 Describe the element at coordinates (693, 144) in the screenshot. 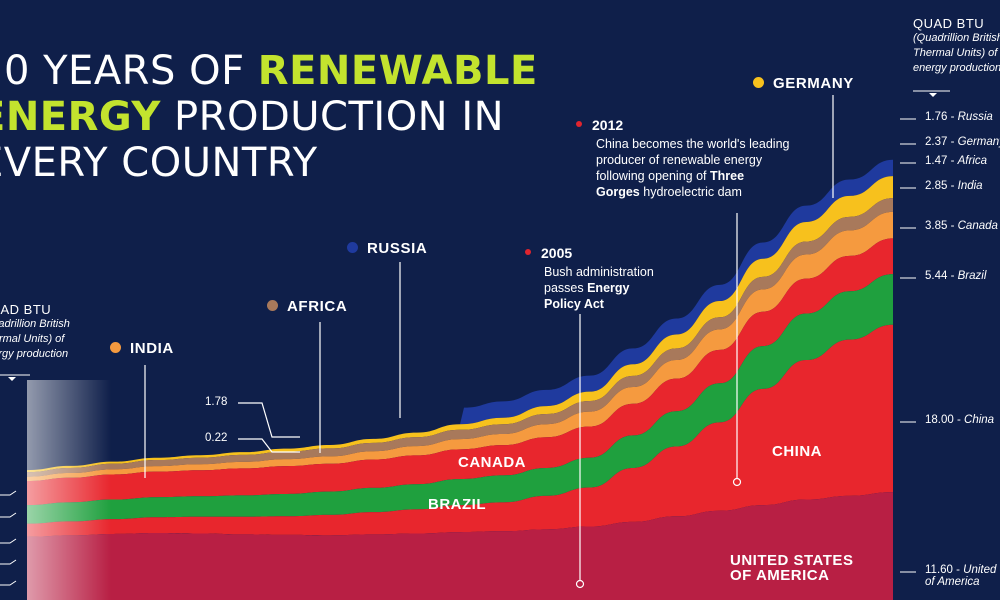

I see `annotation-2012-line-1: China becomes the world's leading` at that location.